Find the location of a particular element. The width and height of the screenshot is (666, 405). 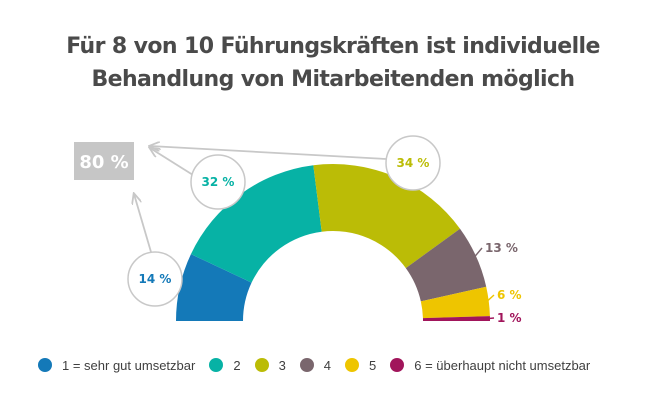

data-label-3: 34 % is located at coordinates (413, 163).